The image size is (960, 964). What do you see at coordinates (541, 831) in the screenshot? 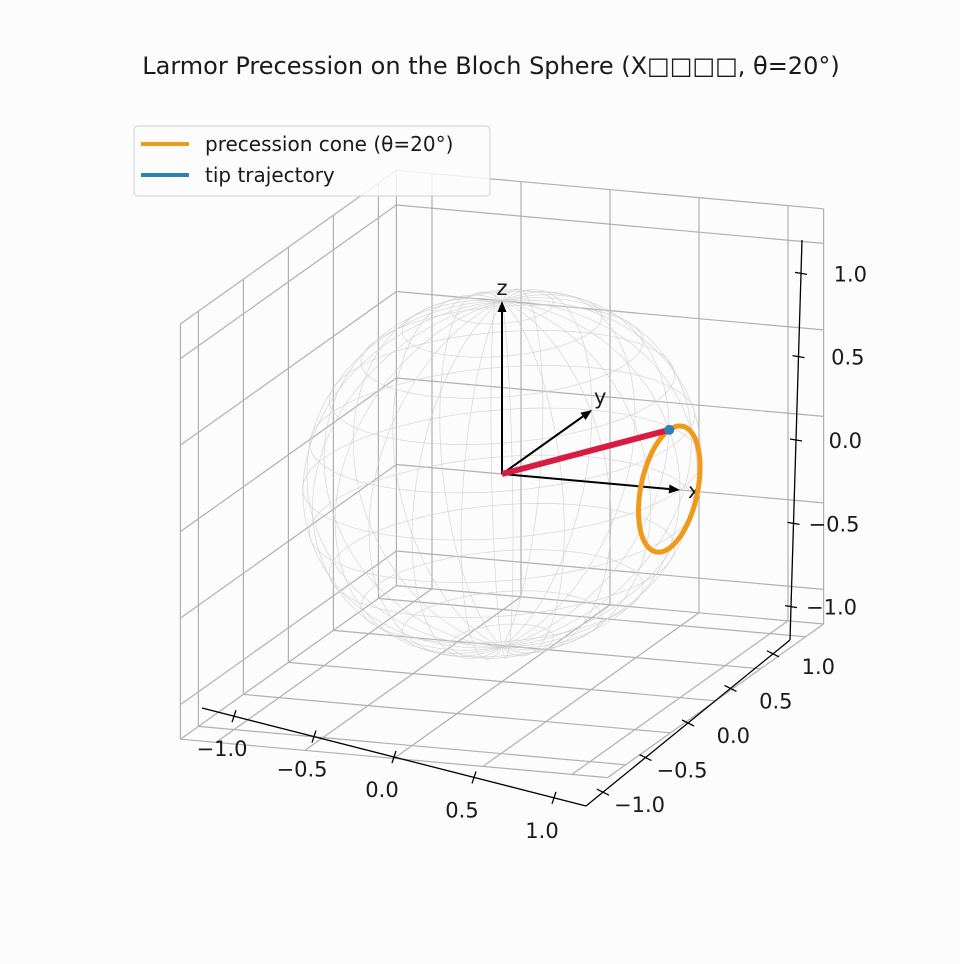
I see `x-tick-label-4: 1.0` at bounding box center [541, 831].